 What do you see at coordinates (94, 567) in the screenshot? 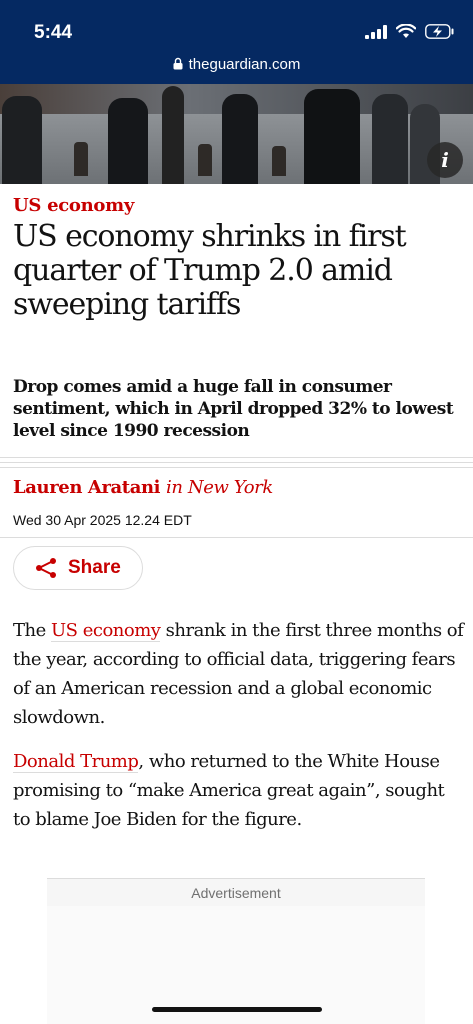
I see `share-label: Share` at bounding box center [94, 567].